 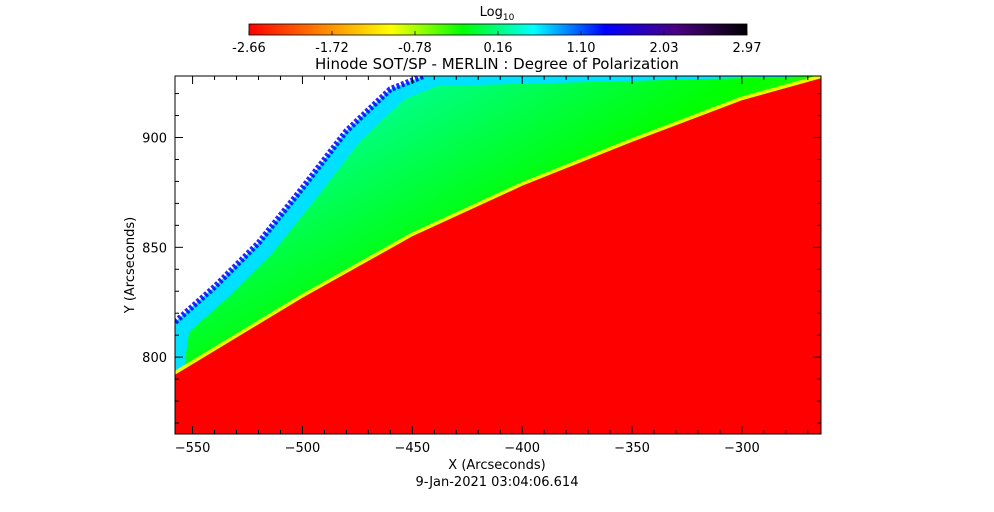 I want to click on y-tick-label: 800, so click(x=154, y=358).